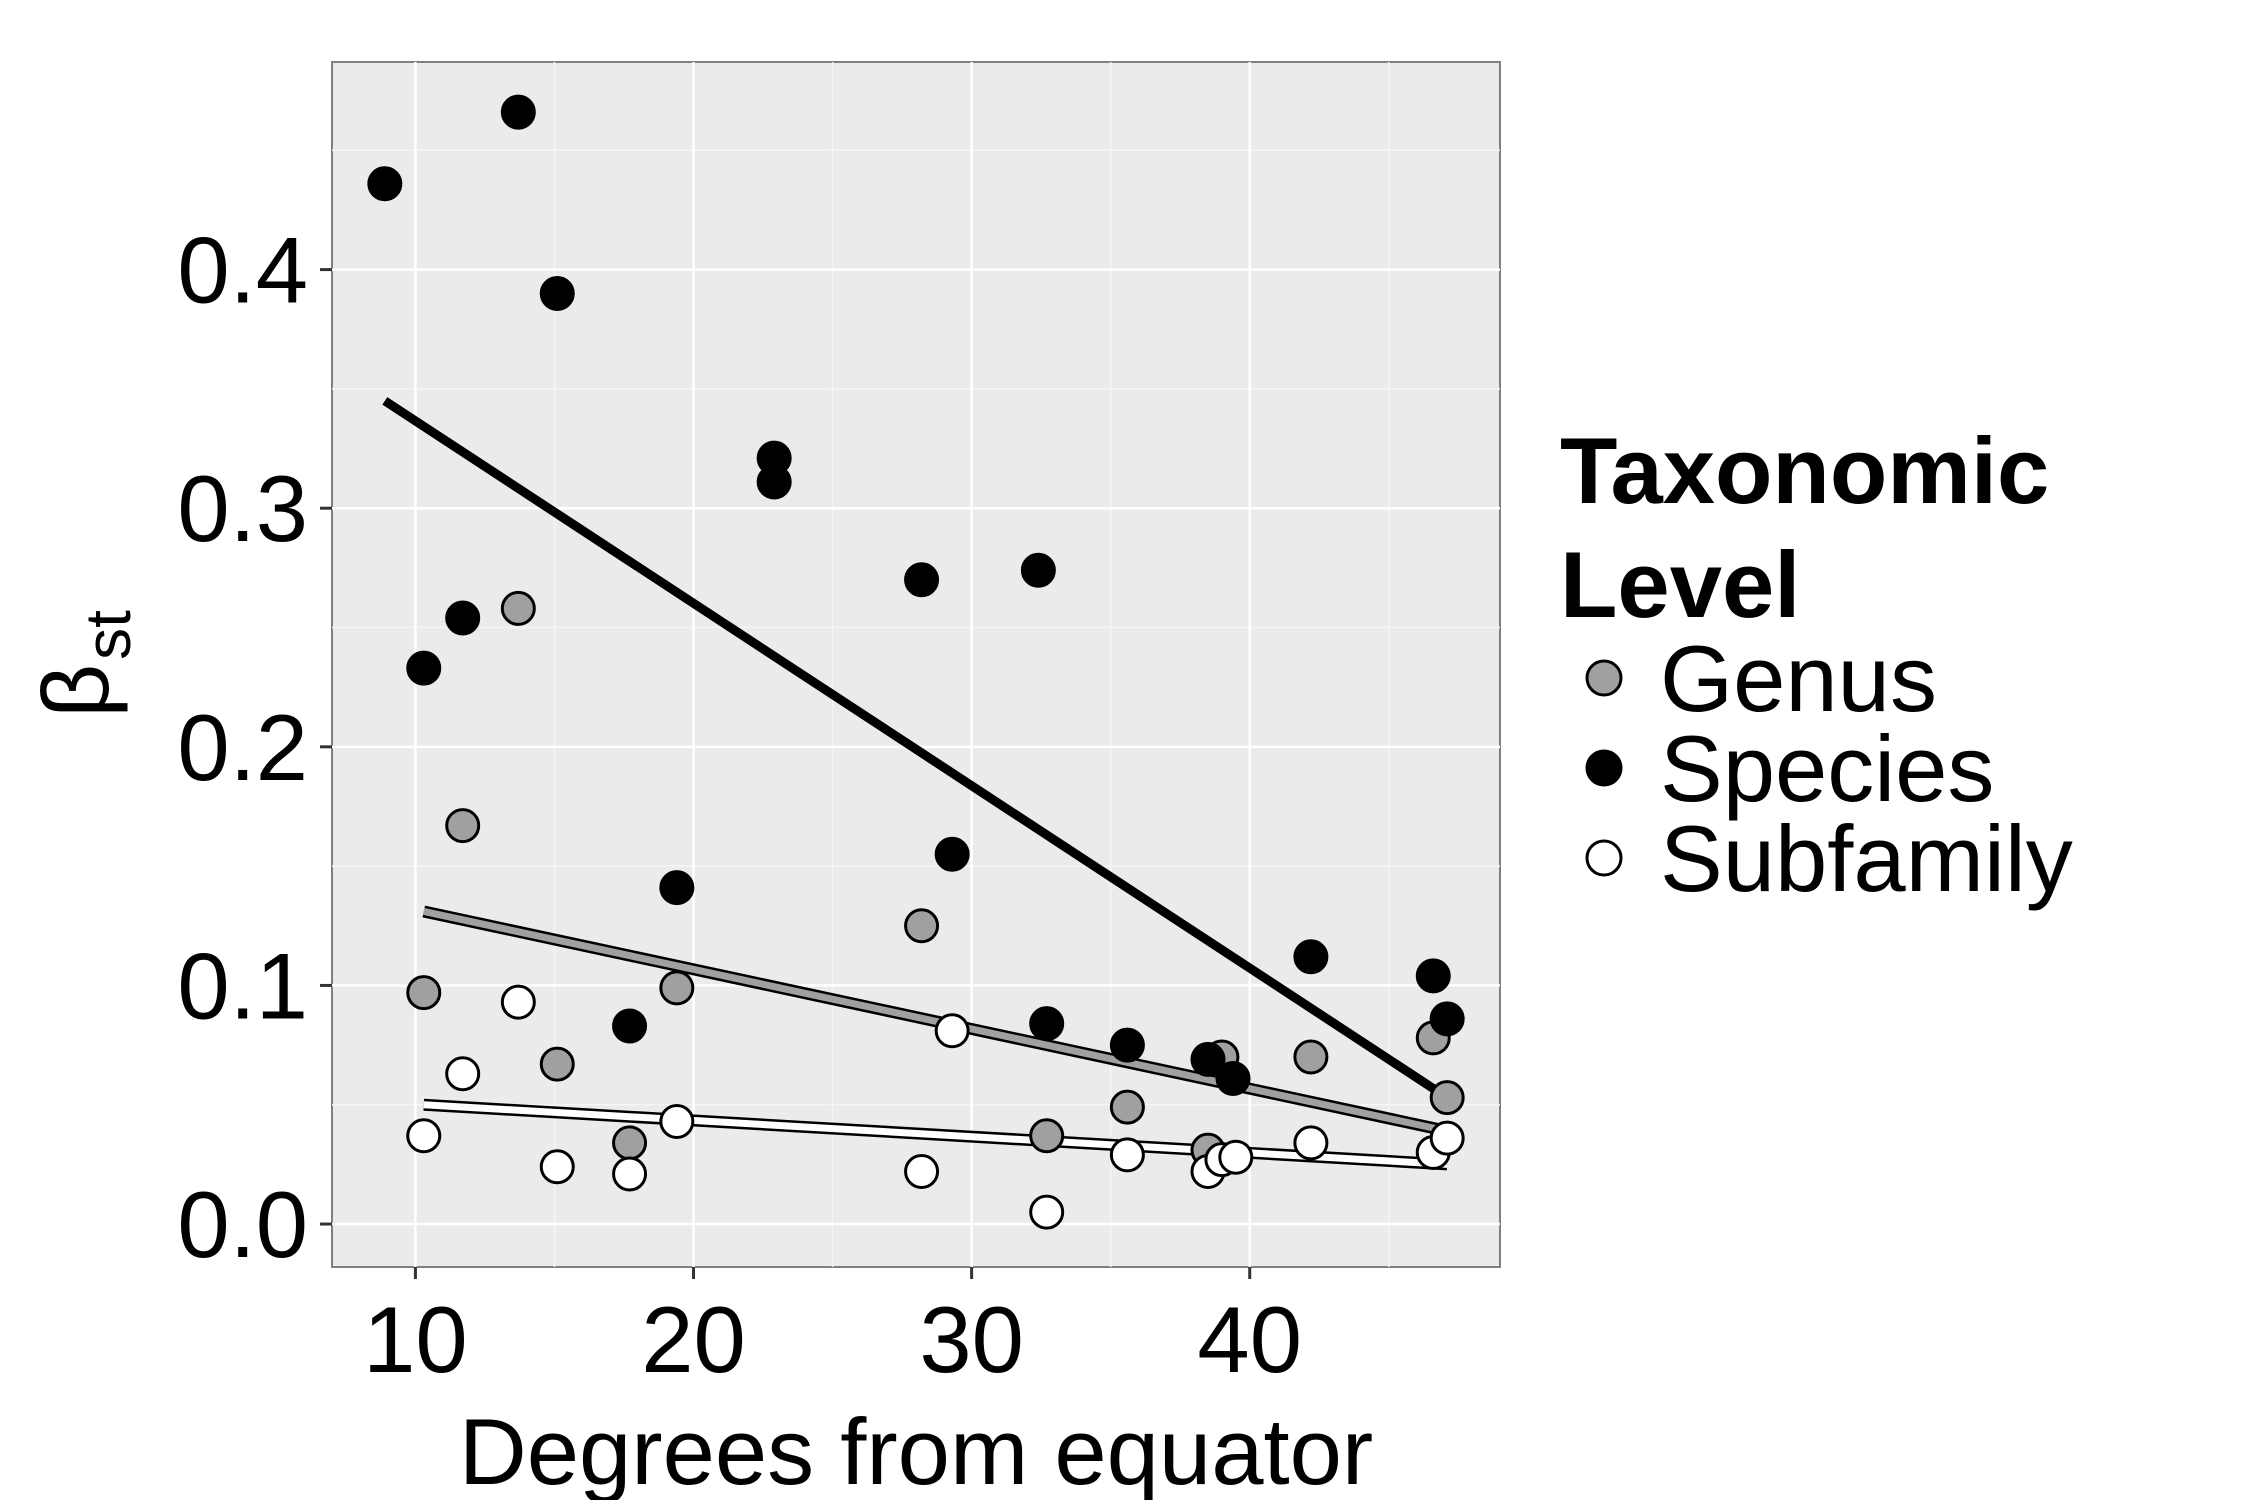 This screenshot has width=2250, height=1505. What do you see at coordinates (1827, 768) in the screenshot?
I see `legend-label-species: Species` at bounding box center [1827, 768].